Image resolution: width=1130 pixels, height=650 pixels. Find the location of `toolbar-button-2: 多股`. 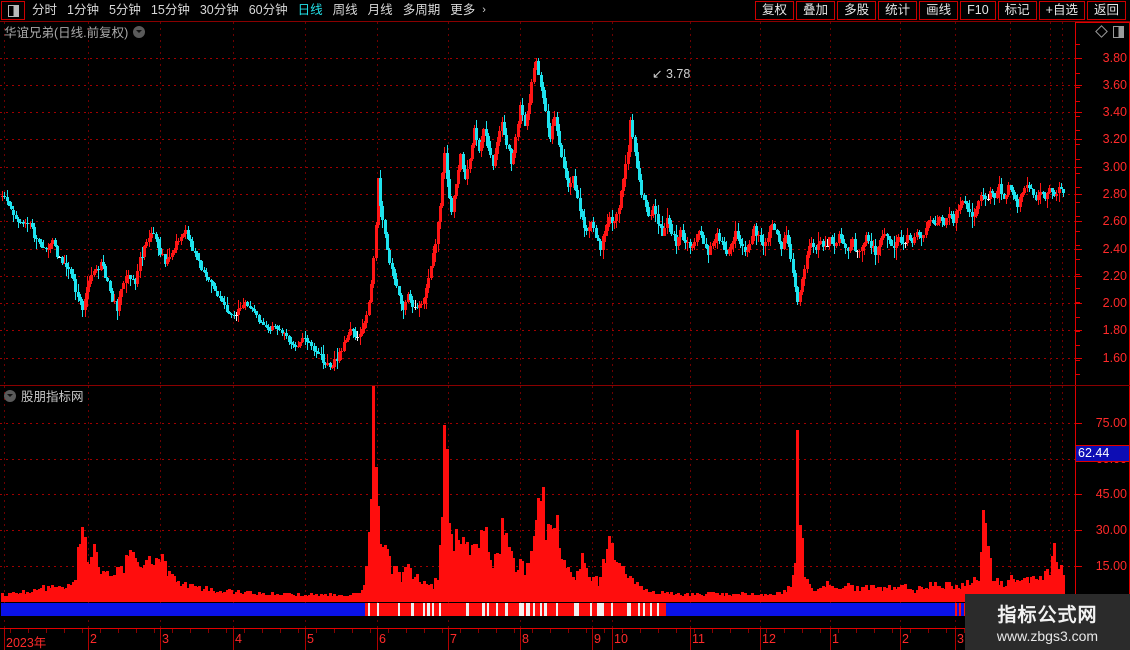

toolbar-button-2: 多股 is located at coordinates (857, 10).